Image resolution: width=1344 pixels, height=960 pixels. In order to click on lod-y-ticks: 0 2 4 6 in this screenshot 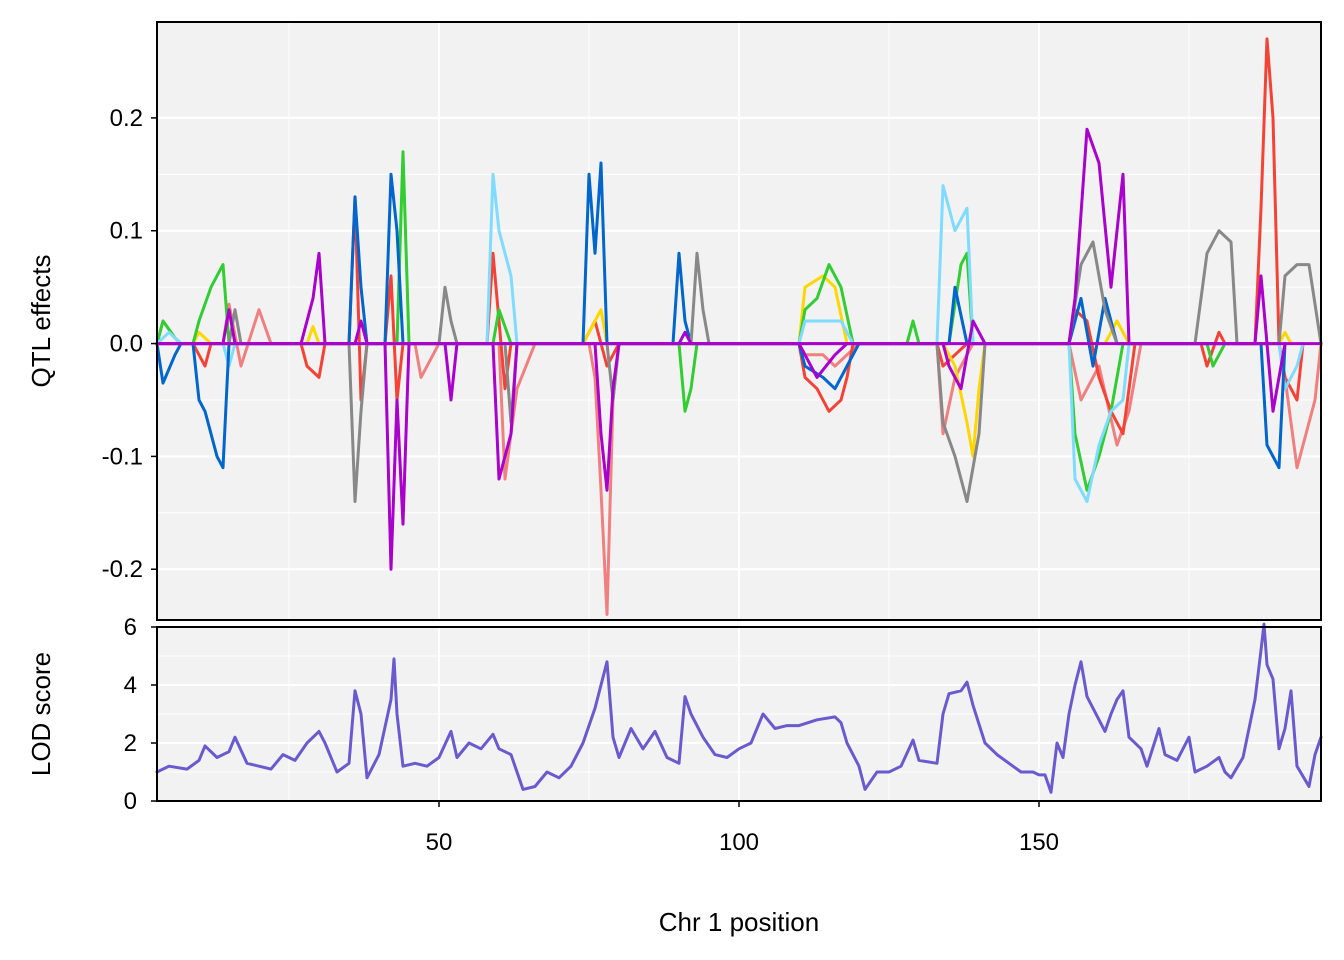, I will do `click(140, 714)`.